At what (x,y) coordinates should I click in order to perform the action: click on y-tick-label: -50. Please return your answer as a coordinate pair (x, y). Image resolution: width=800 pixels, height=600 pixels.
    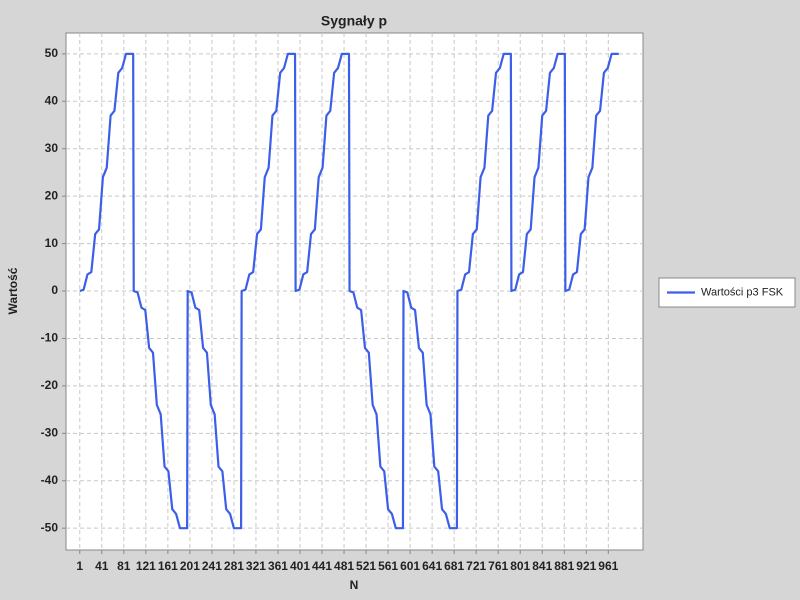
    Looking at the image, I should click on (50, 527).